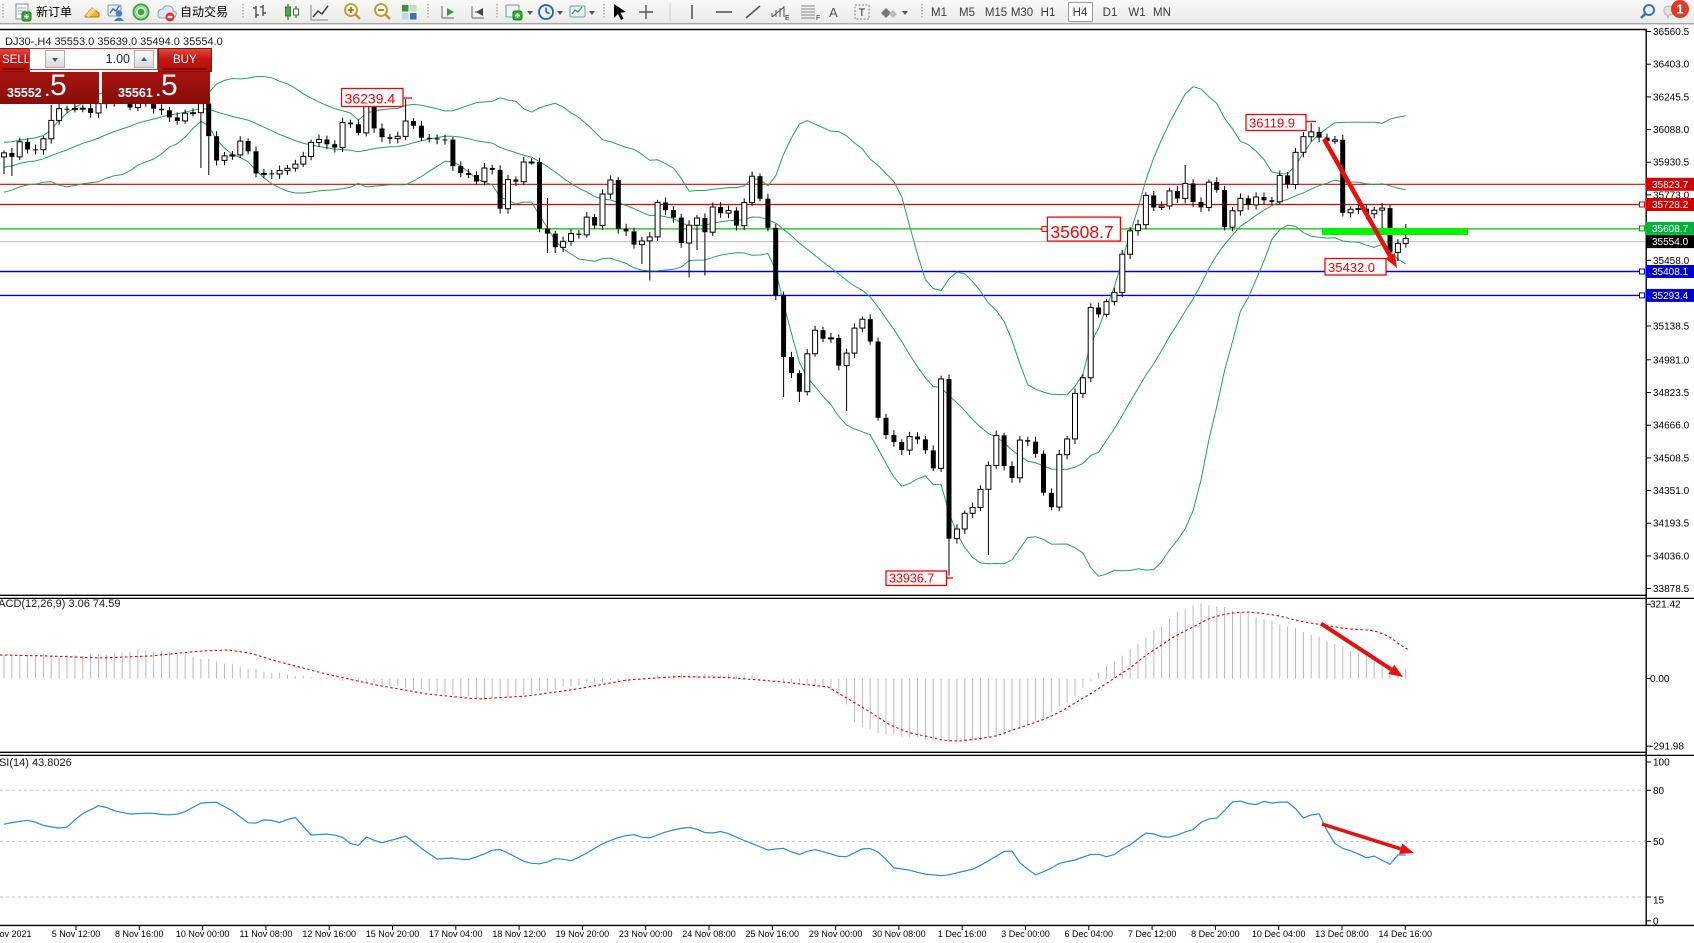 The height and width of the screenshot is (943, 1694). What do you see at coordinates (204, 11) in the screenshot?
I see `svg-text: 自动交易` at bounding box center [204, 11].